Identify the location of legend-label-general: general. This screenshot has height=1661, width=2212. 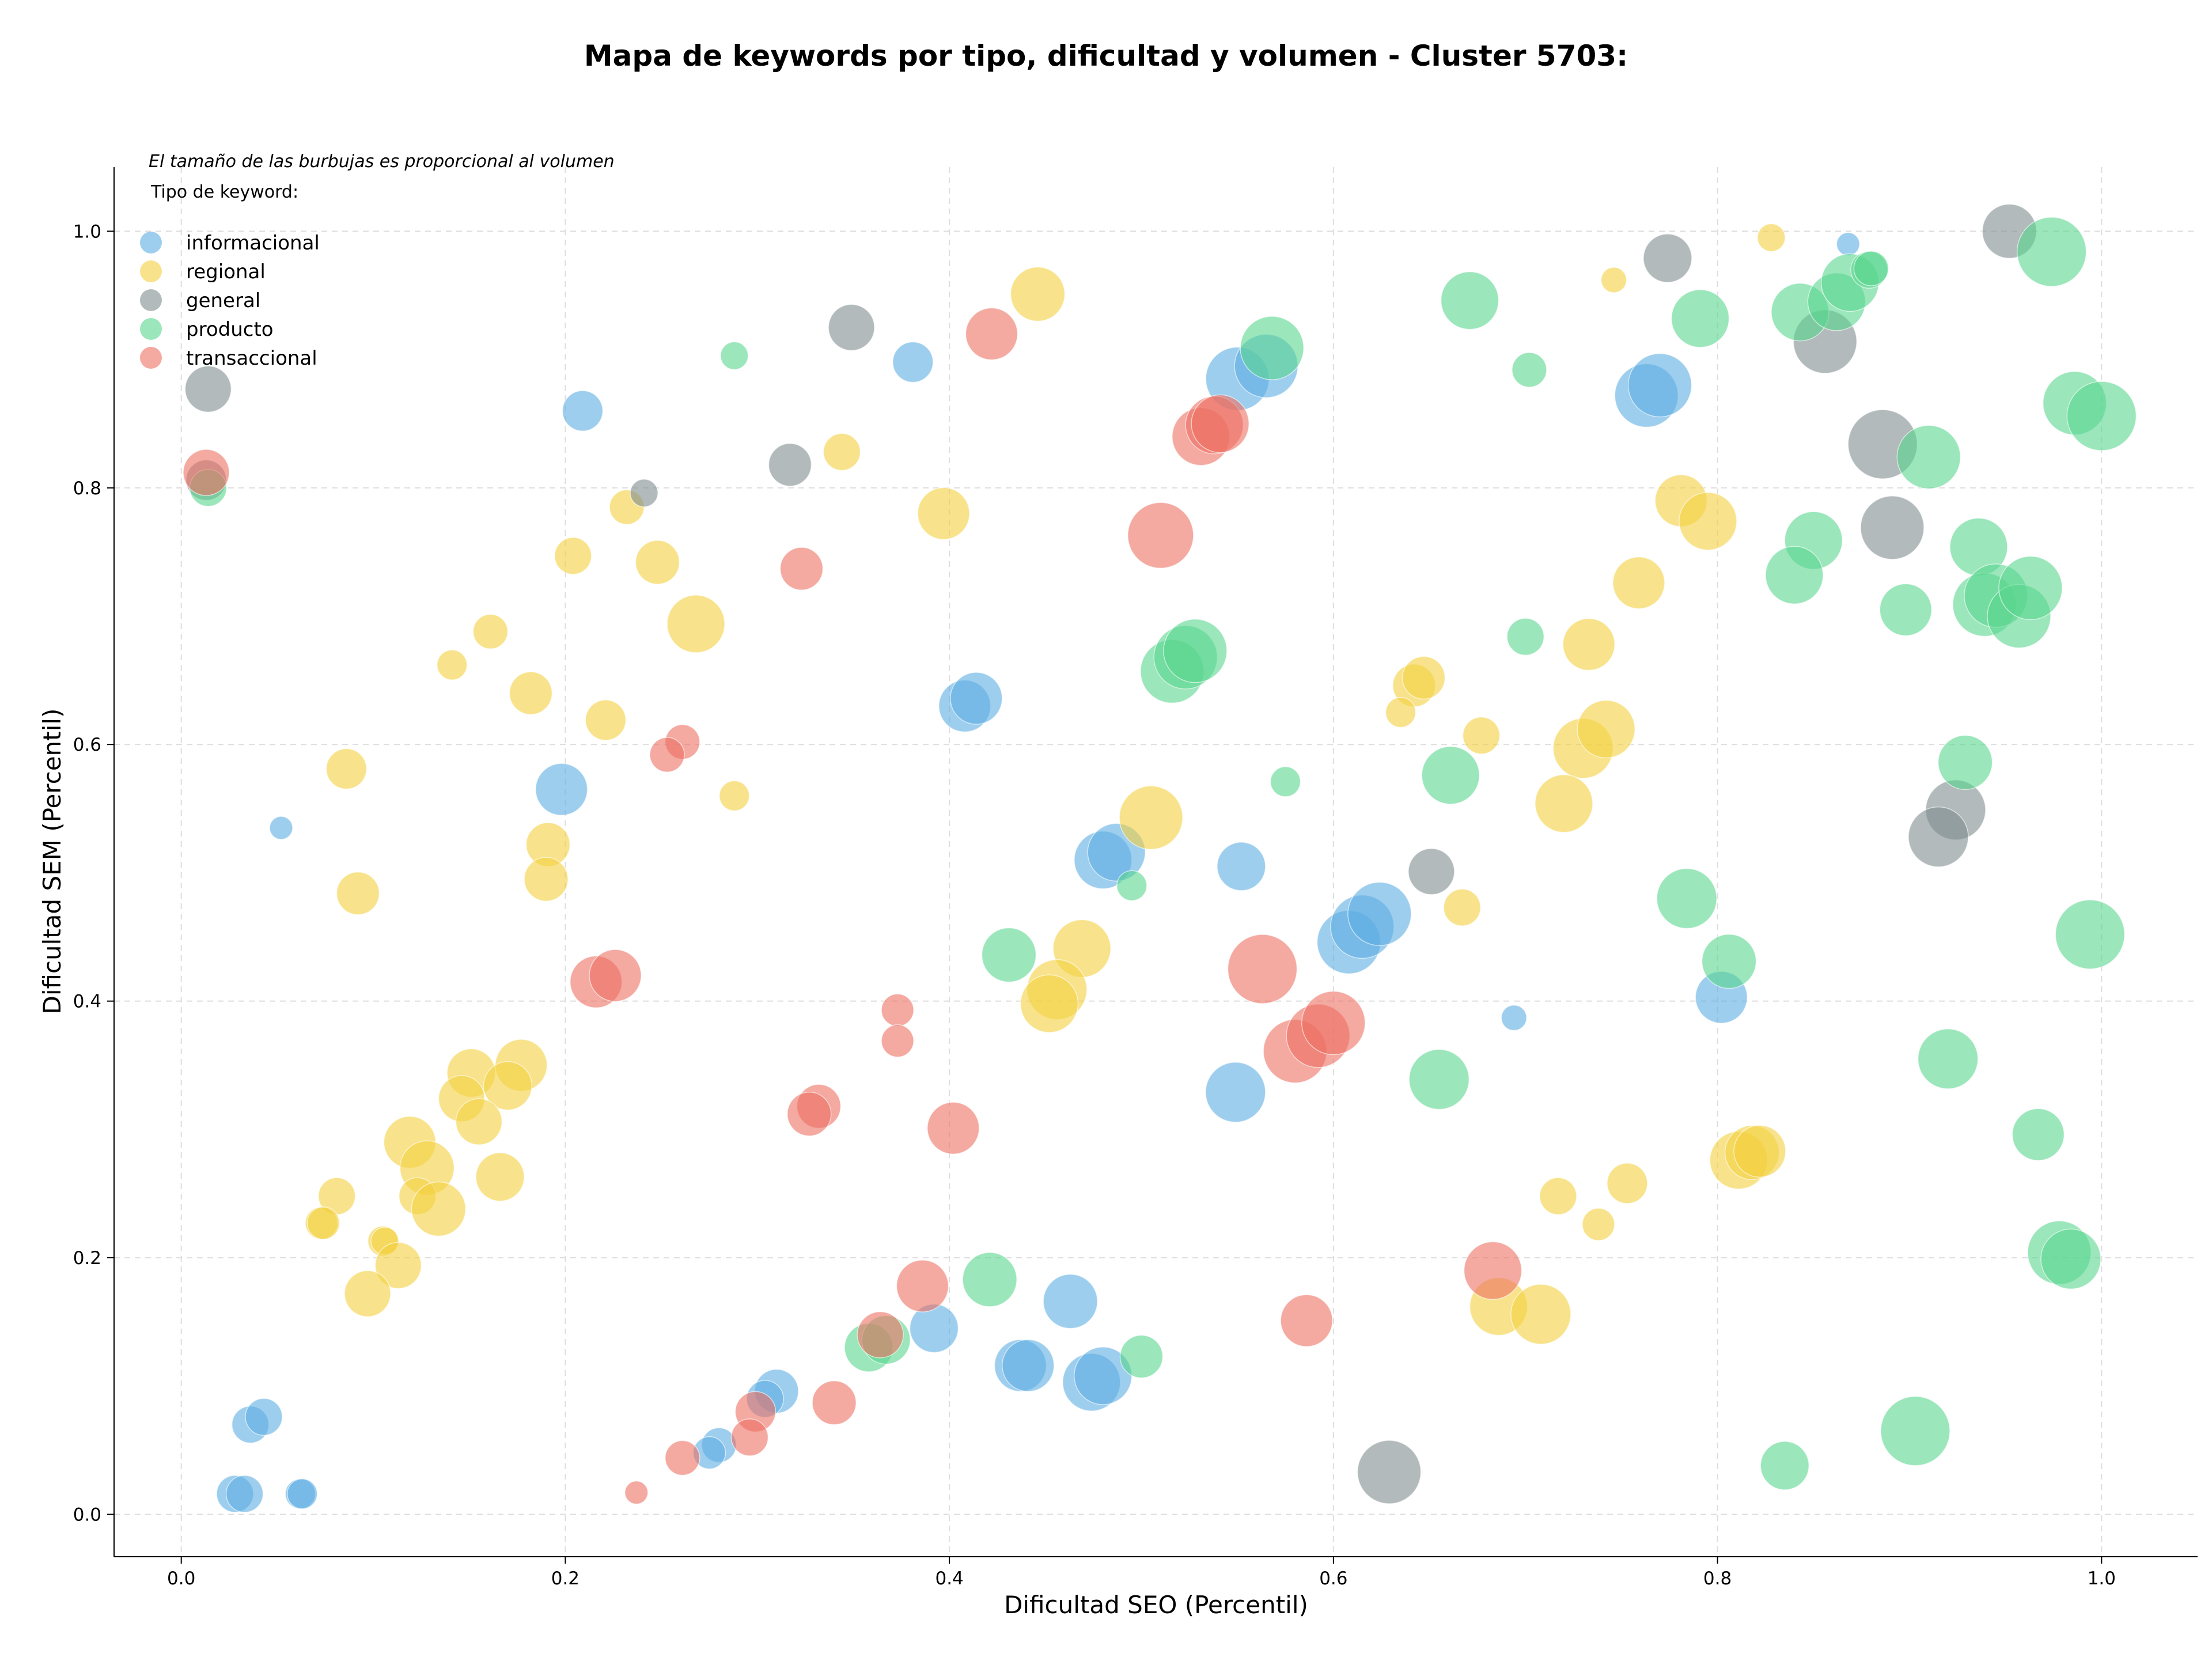
(223, 300).